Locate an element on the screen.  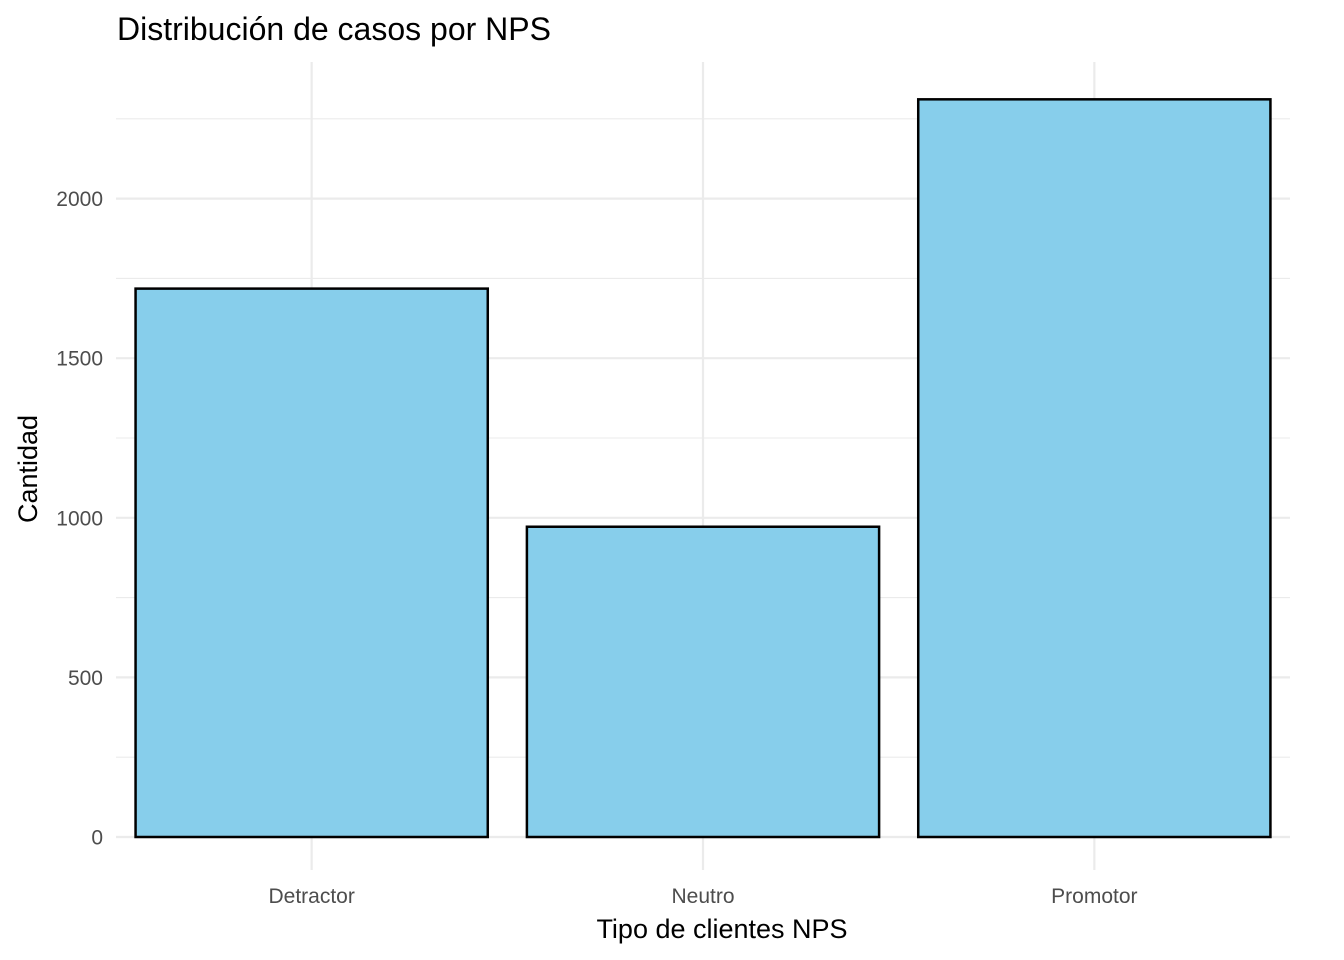
x-tick-label: Promotor is located at coordinates (1094, 896).